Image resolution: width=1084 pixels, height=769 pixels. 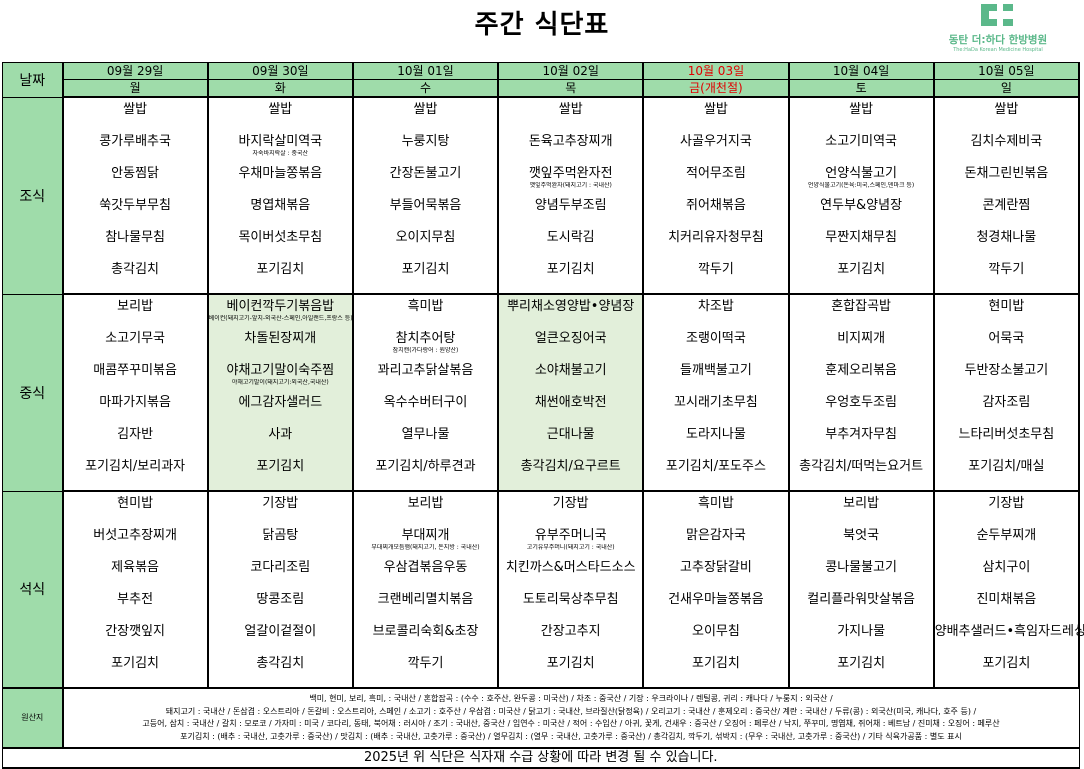 I want to click on menu-item: 야채고기말이숙주찜 야채고기말이(돼지고기:외국산,국내산), so click(x=280, y=378).